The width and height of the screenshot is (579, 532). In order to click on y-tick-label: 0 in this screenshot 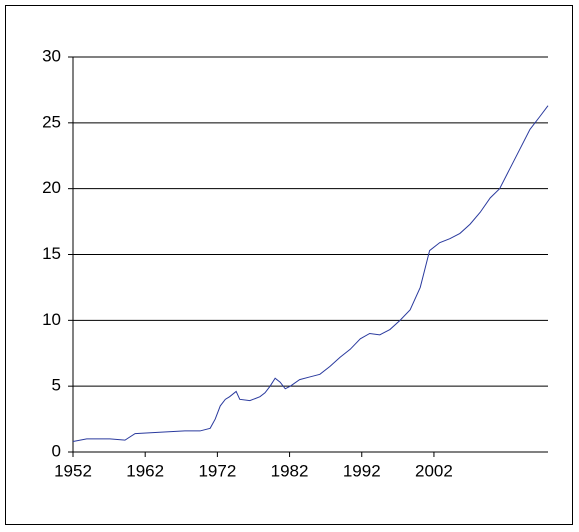, I will do `click(56, 450)`.